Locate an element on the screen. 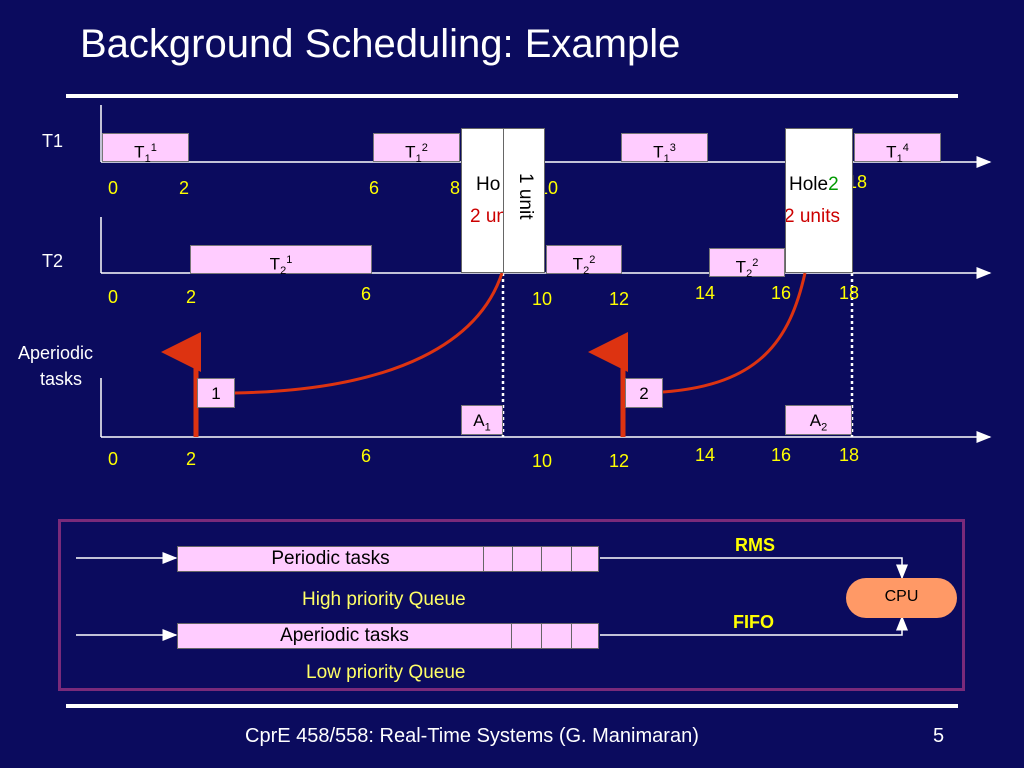 Image resolution: width=1024 pixels, height=768 pixels. ap-tick-12: 12 is located at coordinates (619, 461).